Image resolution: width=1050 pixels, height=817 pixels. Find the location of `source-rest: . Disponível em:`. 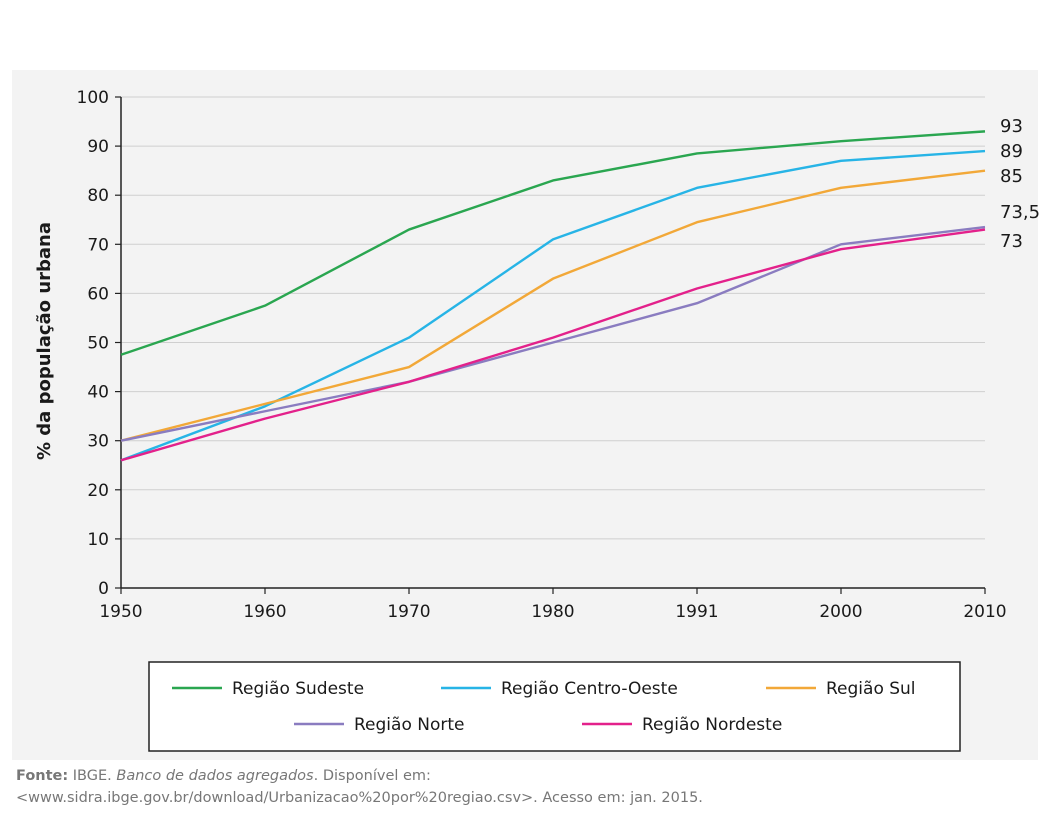

source-rest: . Disponível em: is located at coordinates (372, 776).